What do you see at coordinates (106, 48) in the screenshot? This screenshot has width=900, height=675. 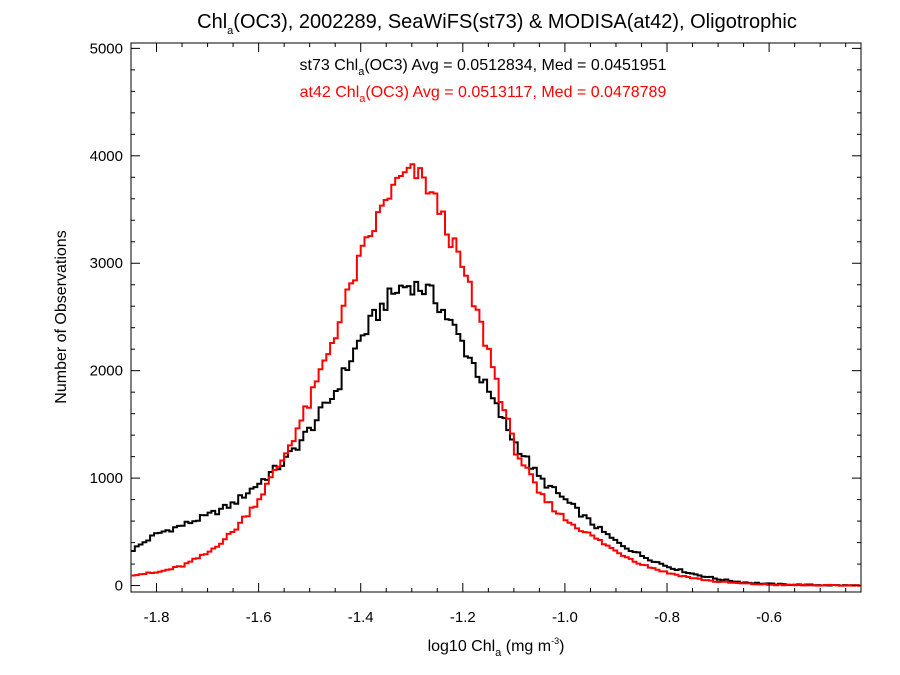 I see `y-tick-label: 5000` at bounding box center [106, 48].